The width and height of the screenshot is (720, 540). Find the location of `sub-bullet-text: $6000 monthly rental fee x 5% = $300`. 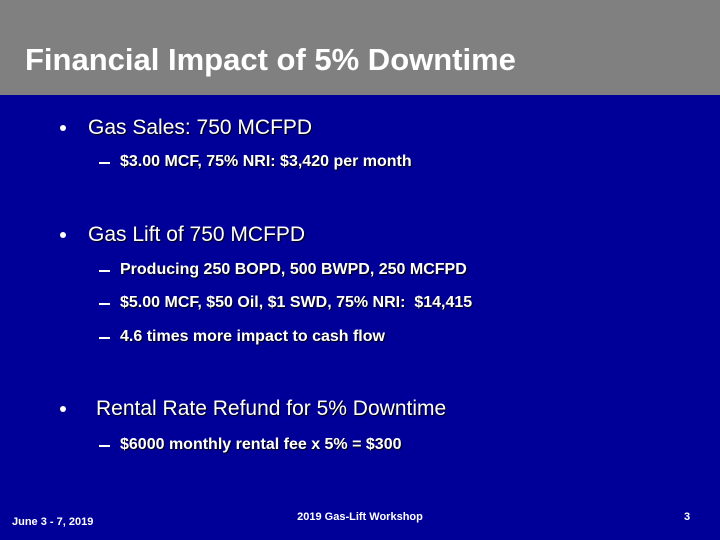

sub-bullet-text: $6000 monthly rental fee x 5% = $300 is located at coordinates (261, 444).